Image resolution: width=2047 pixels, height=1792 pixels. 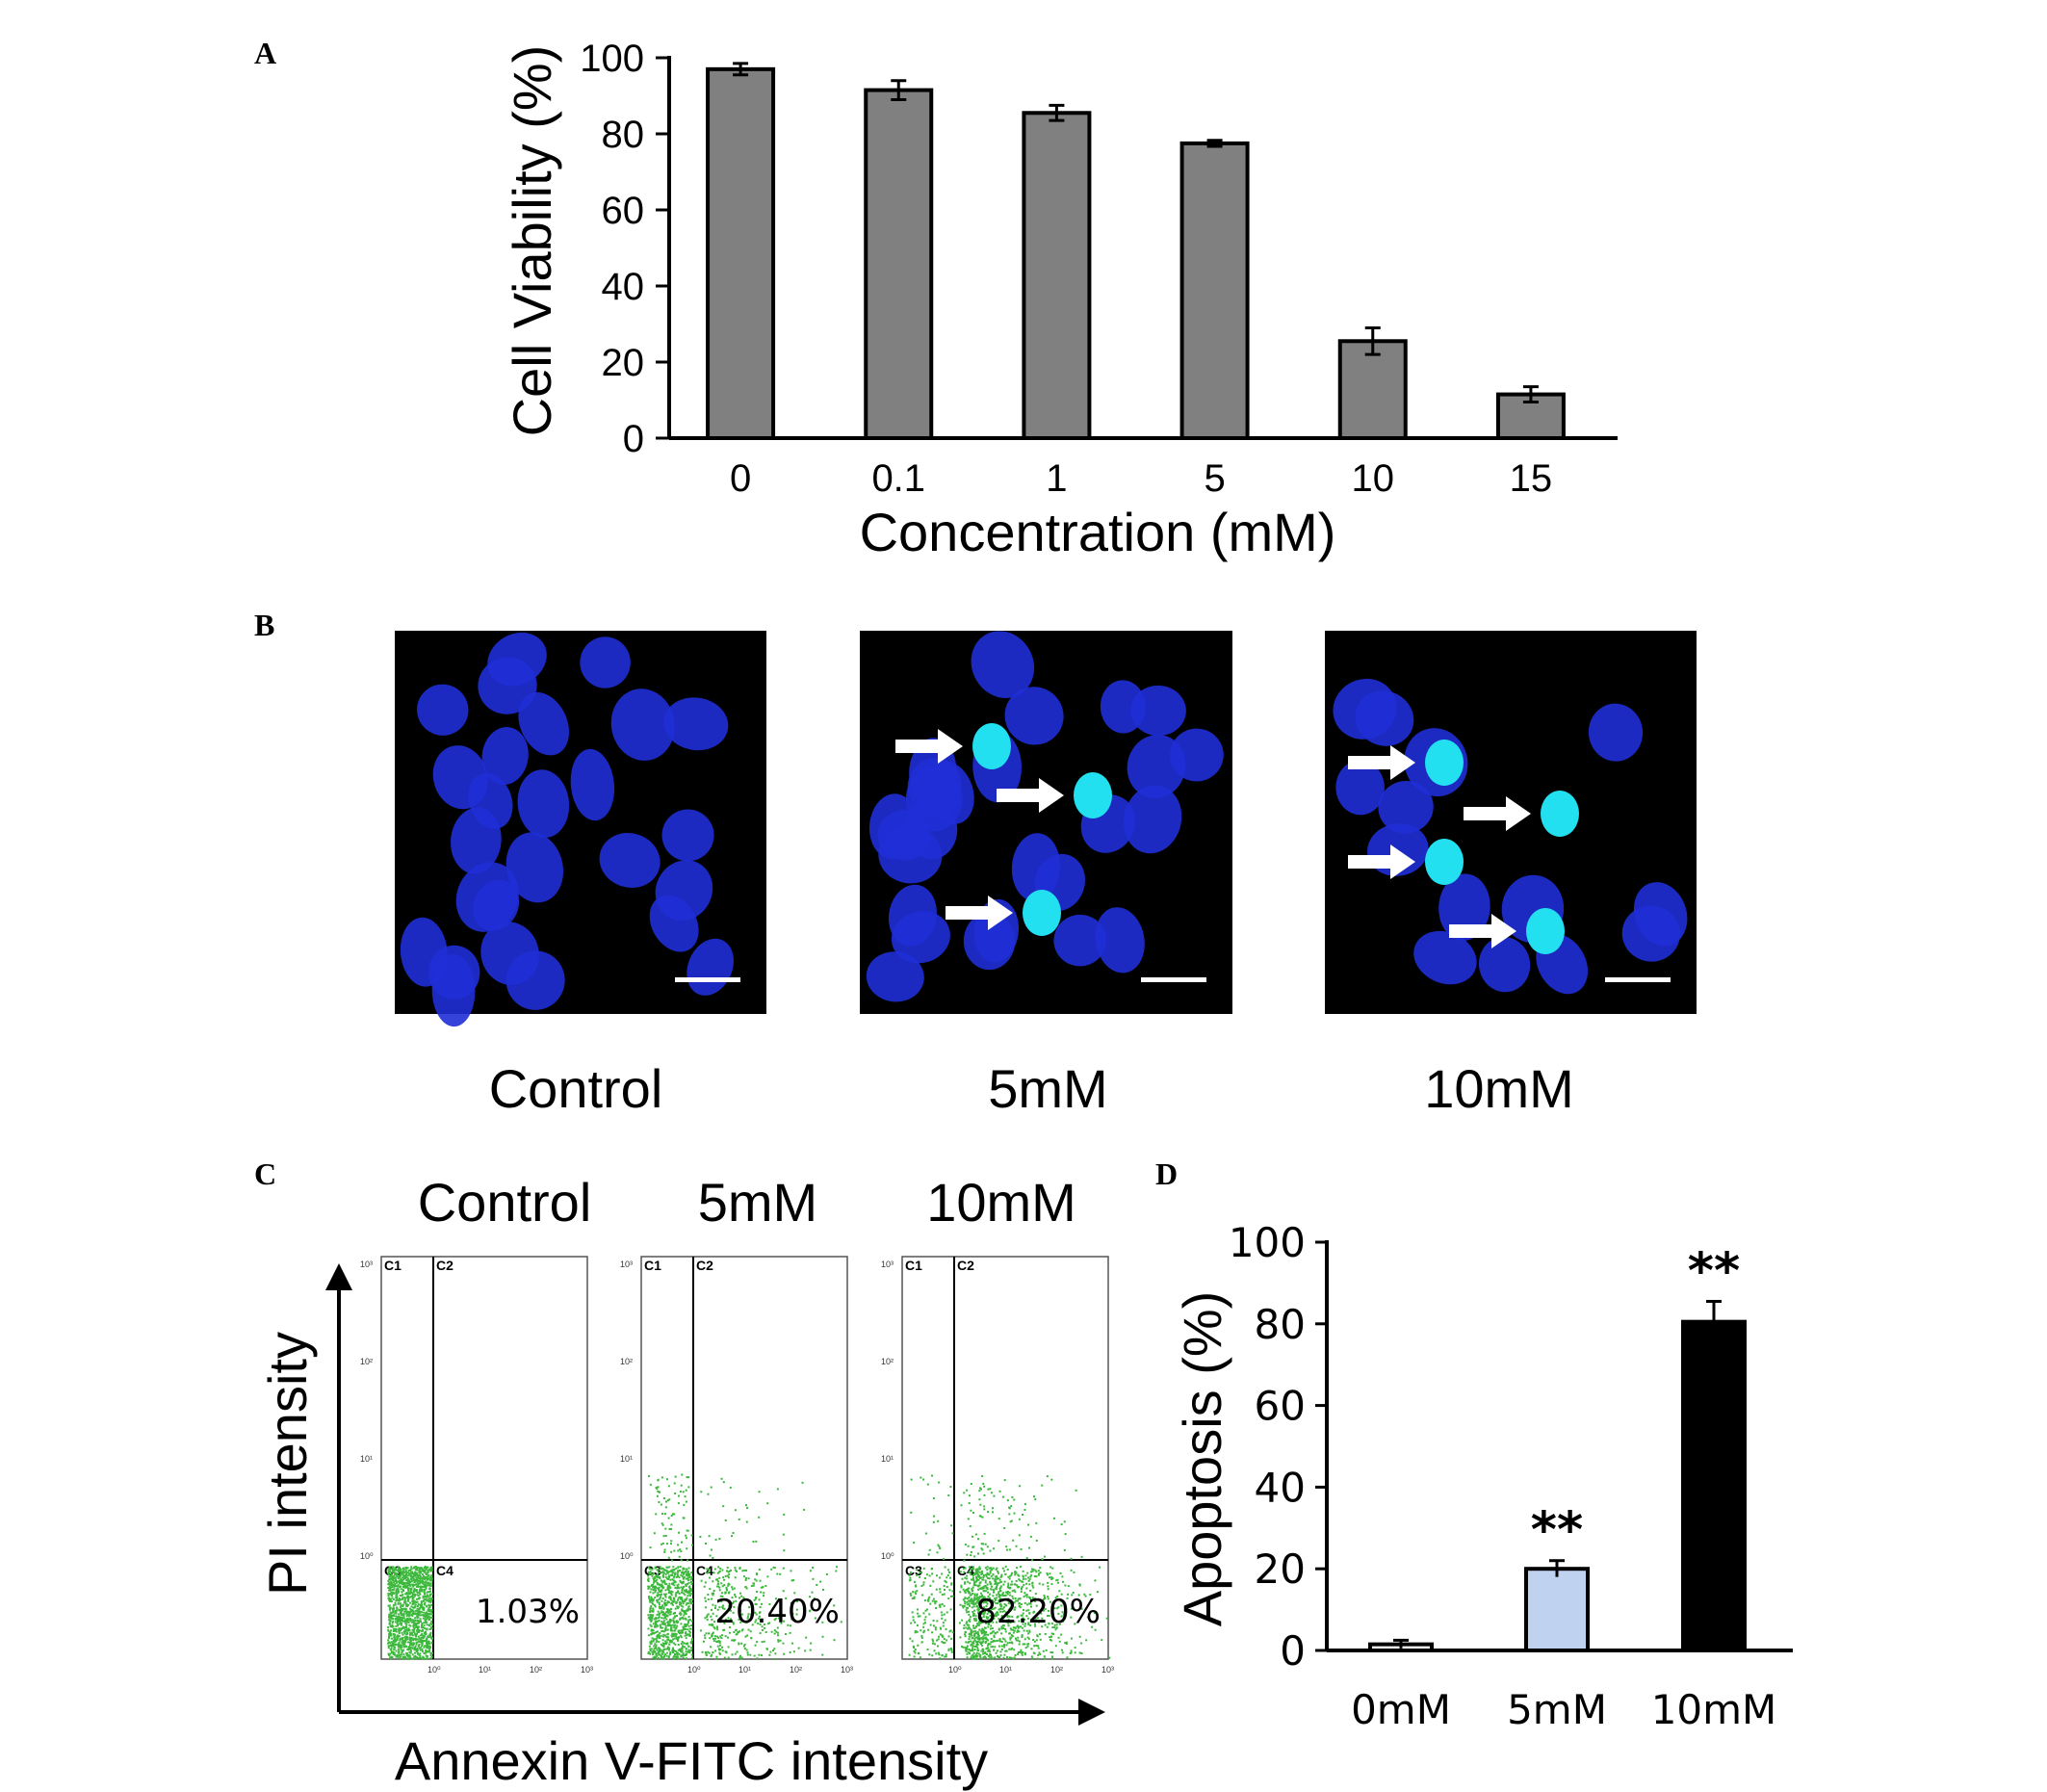 I want to click on x-tick-label: 0, so click(x=740, y=478).